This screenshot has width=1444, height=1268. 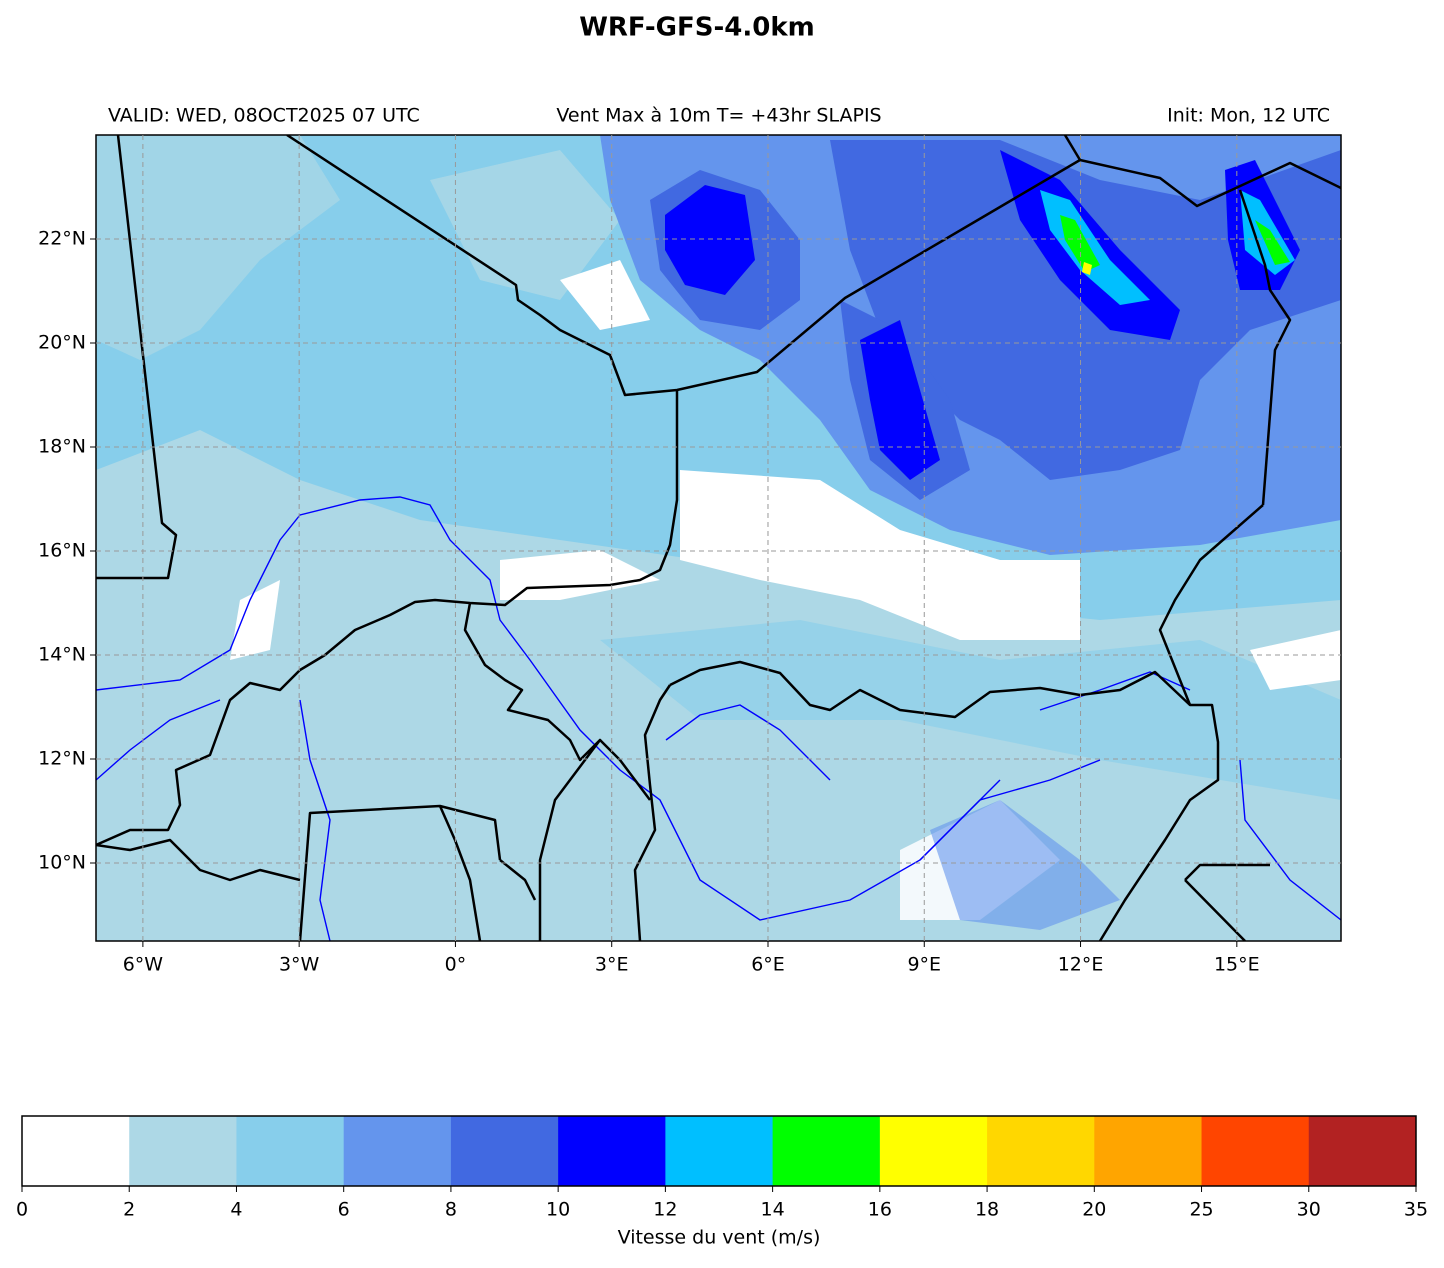 I want to click on y-tick-label: 18°N, so click(x=62, y=447).